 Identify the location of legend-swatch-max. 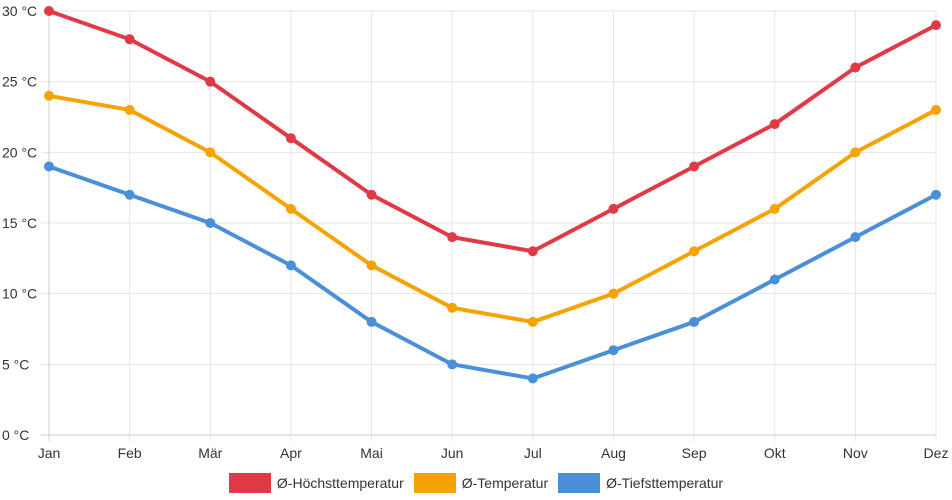
(249, 483).